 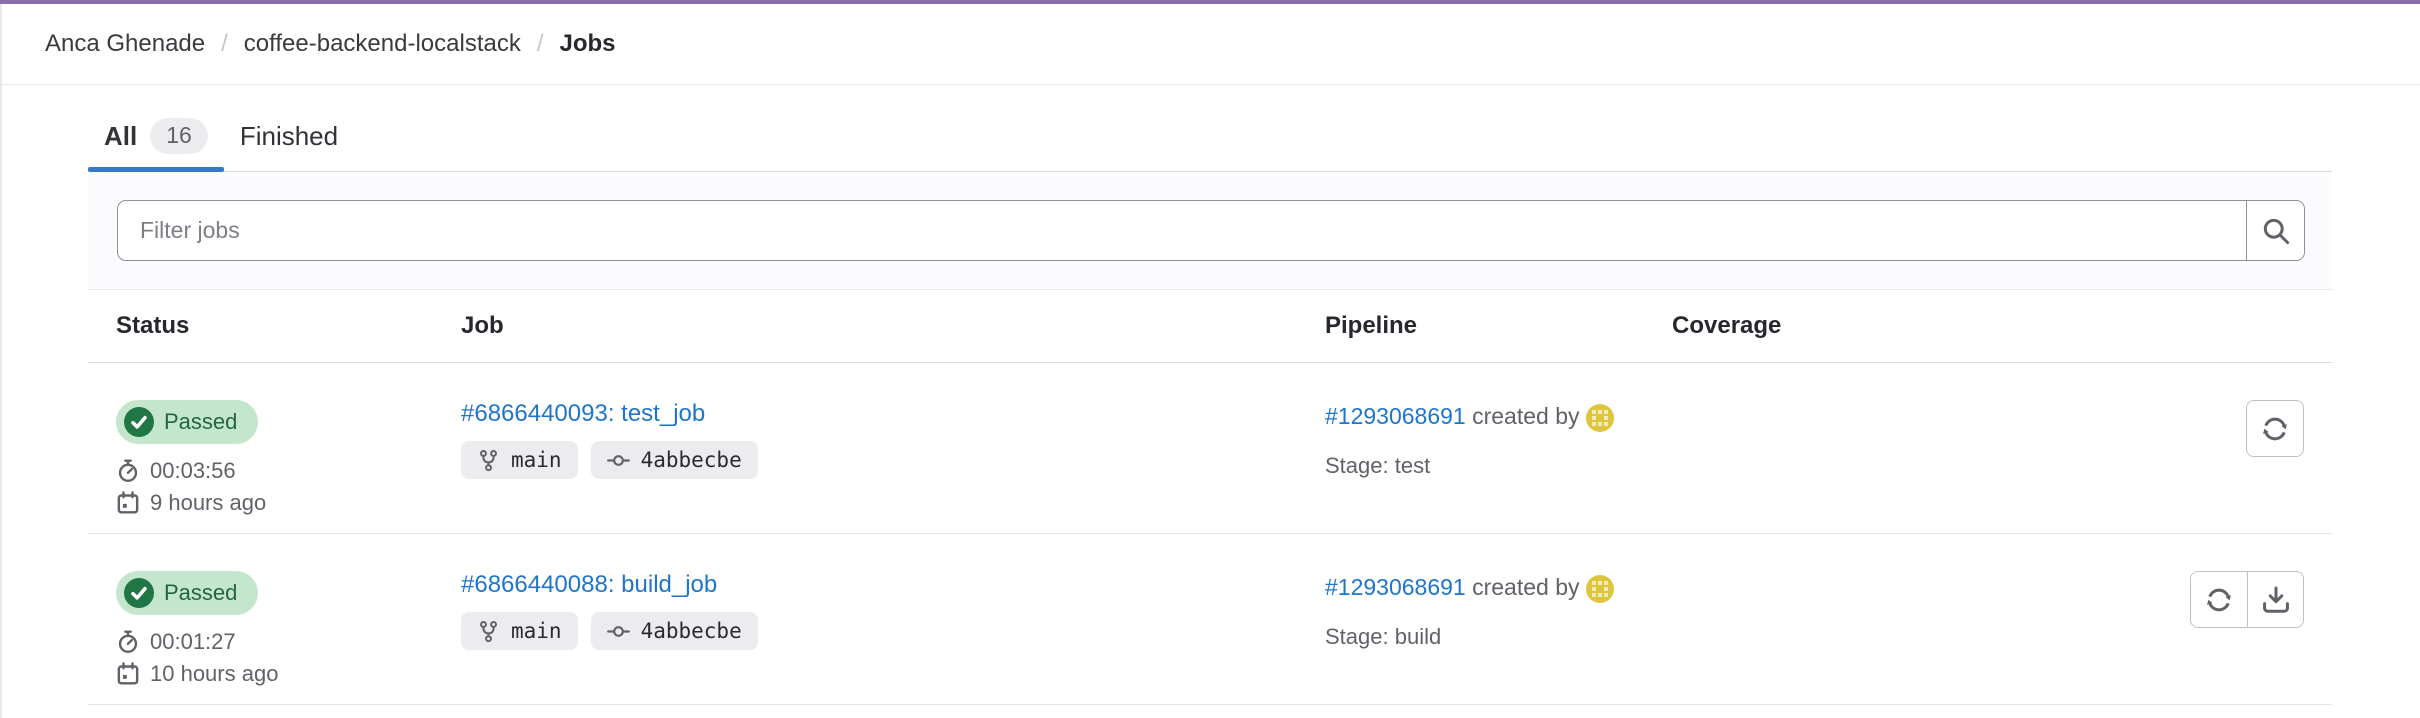 I want to click on tab-all-label: All, so click(x=121, y=135).